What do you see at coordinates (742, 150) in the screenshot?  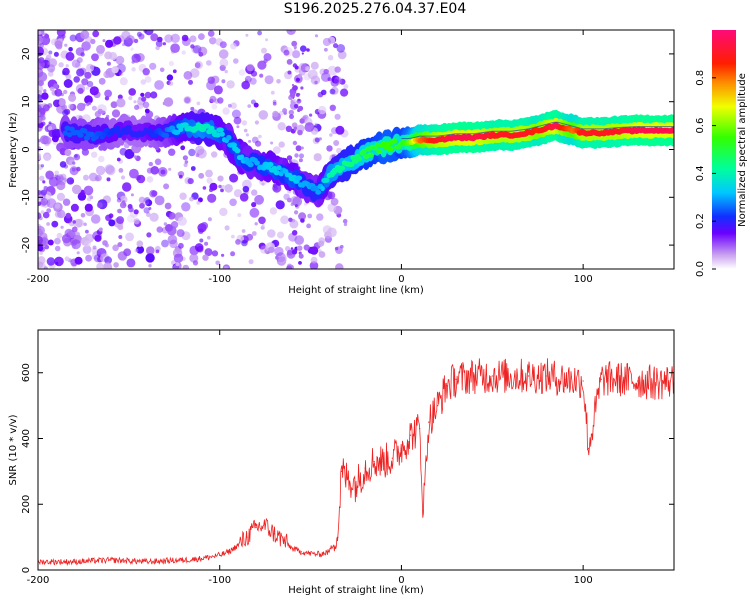 I see `colorbar-label: Normalized spectral amplitude` at bounding box center [742, 150].